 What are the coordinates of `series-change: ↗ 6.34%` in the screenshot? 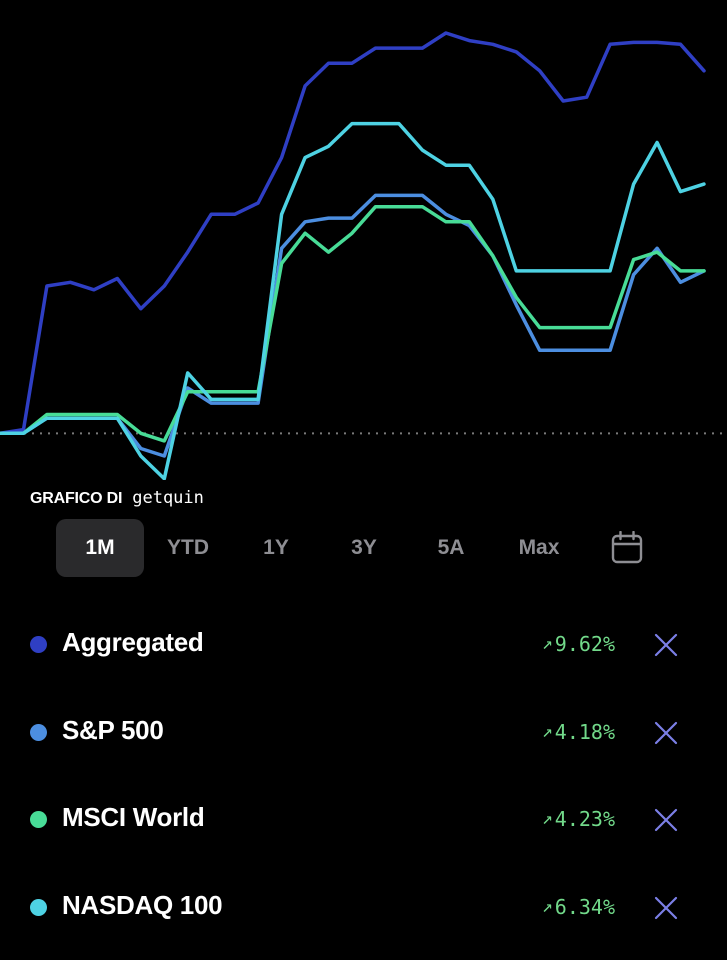 It's located at (578, 907).